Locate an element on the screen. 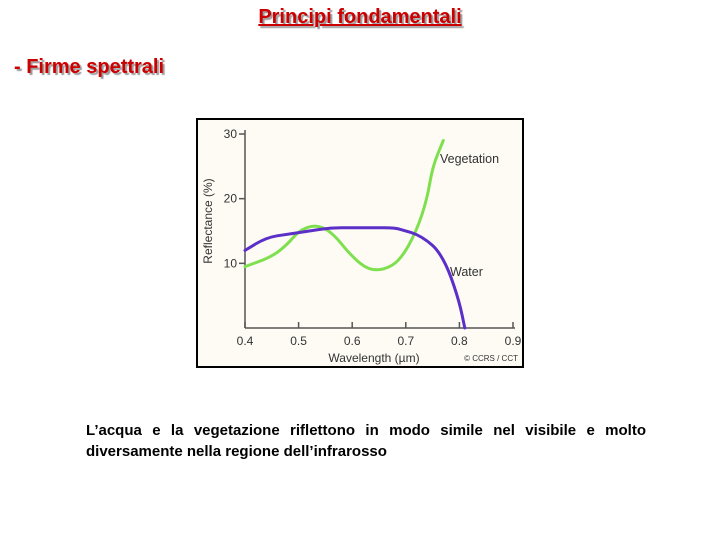 This screenshot has height=540, width=720. series-label-water: Water is located at coordinates (466, 272).